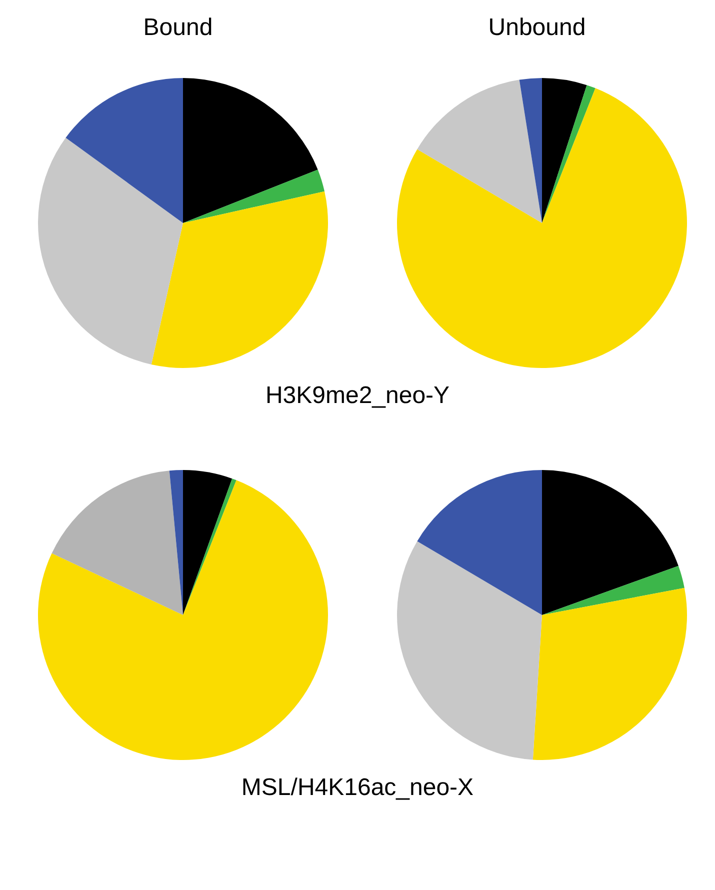  Describe the element at coordinates (537, 27) in the screenshot. I see `chart-title: Unbound` at that location.